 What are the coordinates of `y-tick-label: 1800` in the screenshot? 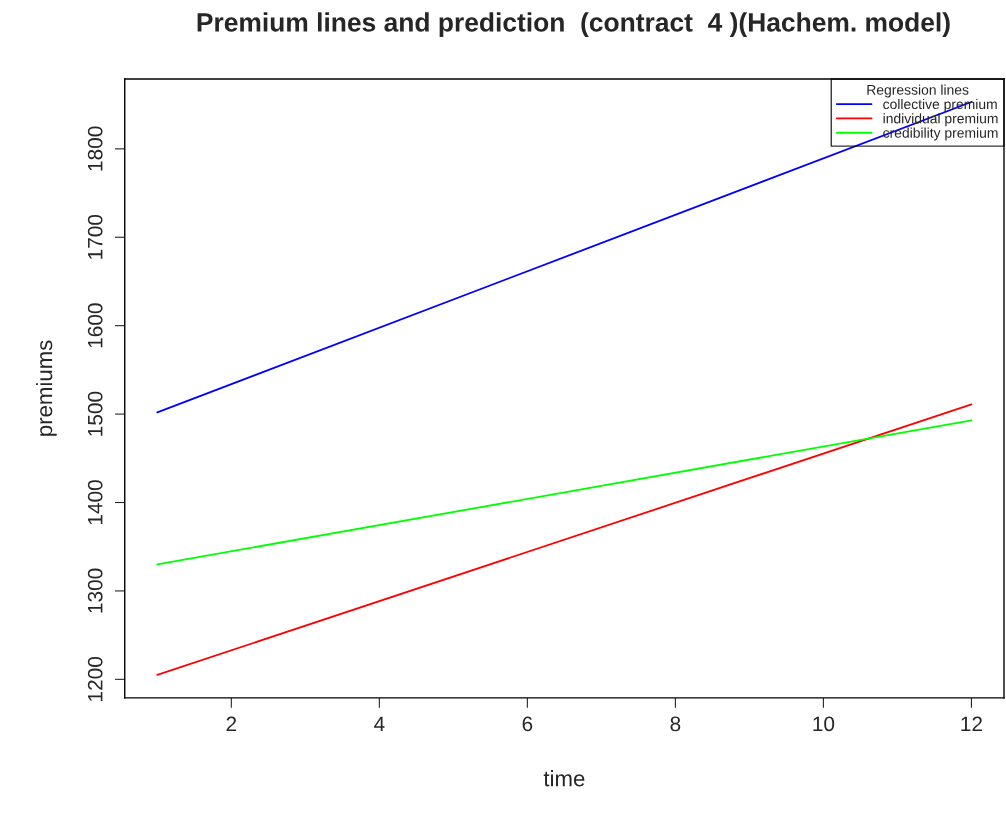 It's located at (95, 148).